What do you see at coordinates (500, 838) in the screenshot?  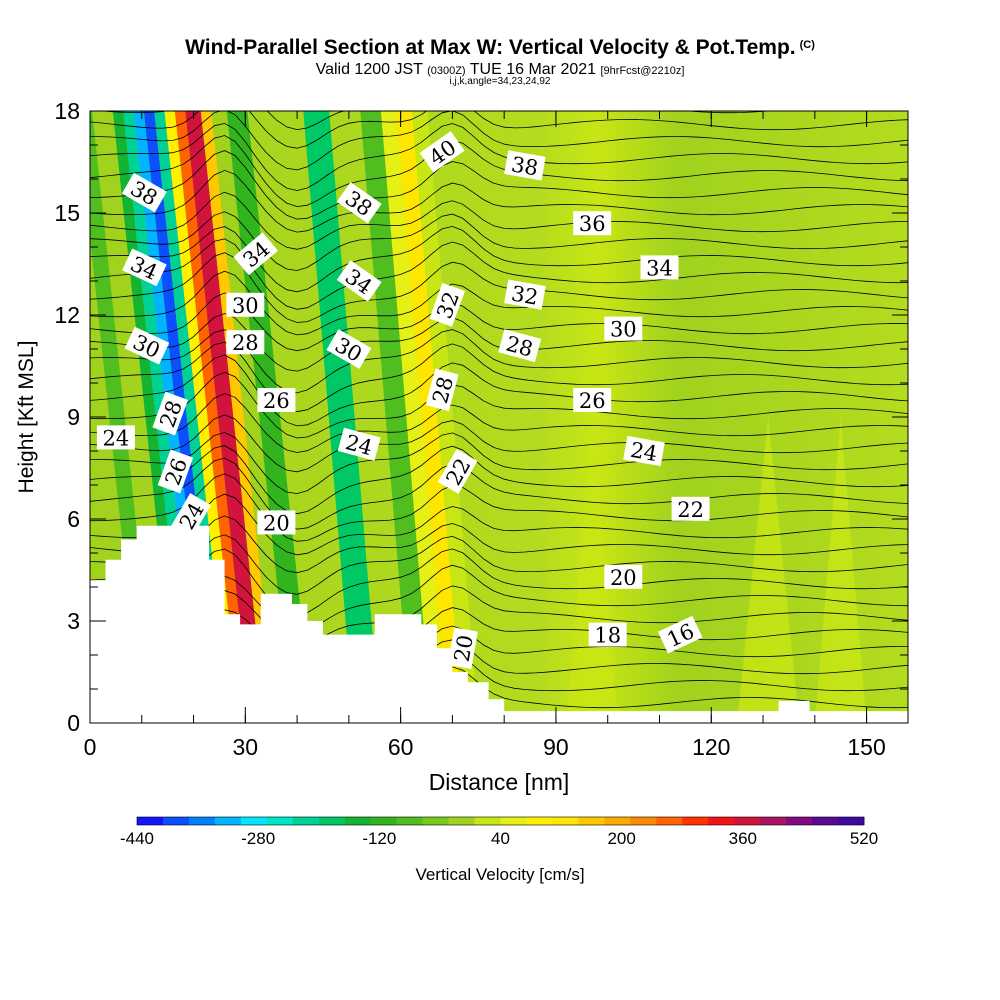 I see `colorbar-tick-label: 40` at bounding box center [500, 838].